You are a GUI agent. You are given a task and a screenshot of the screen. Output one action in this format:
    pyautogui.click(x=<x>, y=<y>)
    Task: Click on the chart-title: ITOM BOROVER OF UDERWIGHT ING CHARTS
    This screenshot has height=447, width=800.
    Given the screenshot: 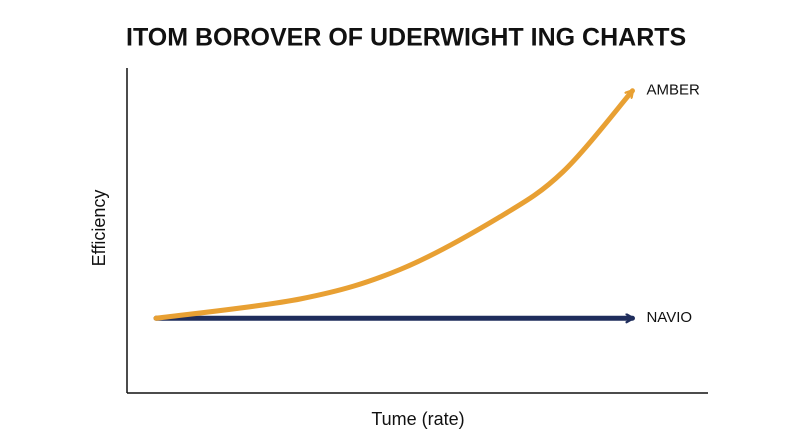 What is the action you would take?
    pyautogui.click(x=406, y=38)
    